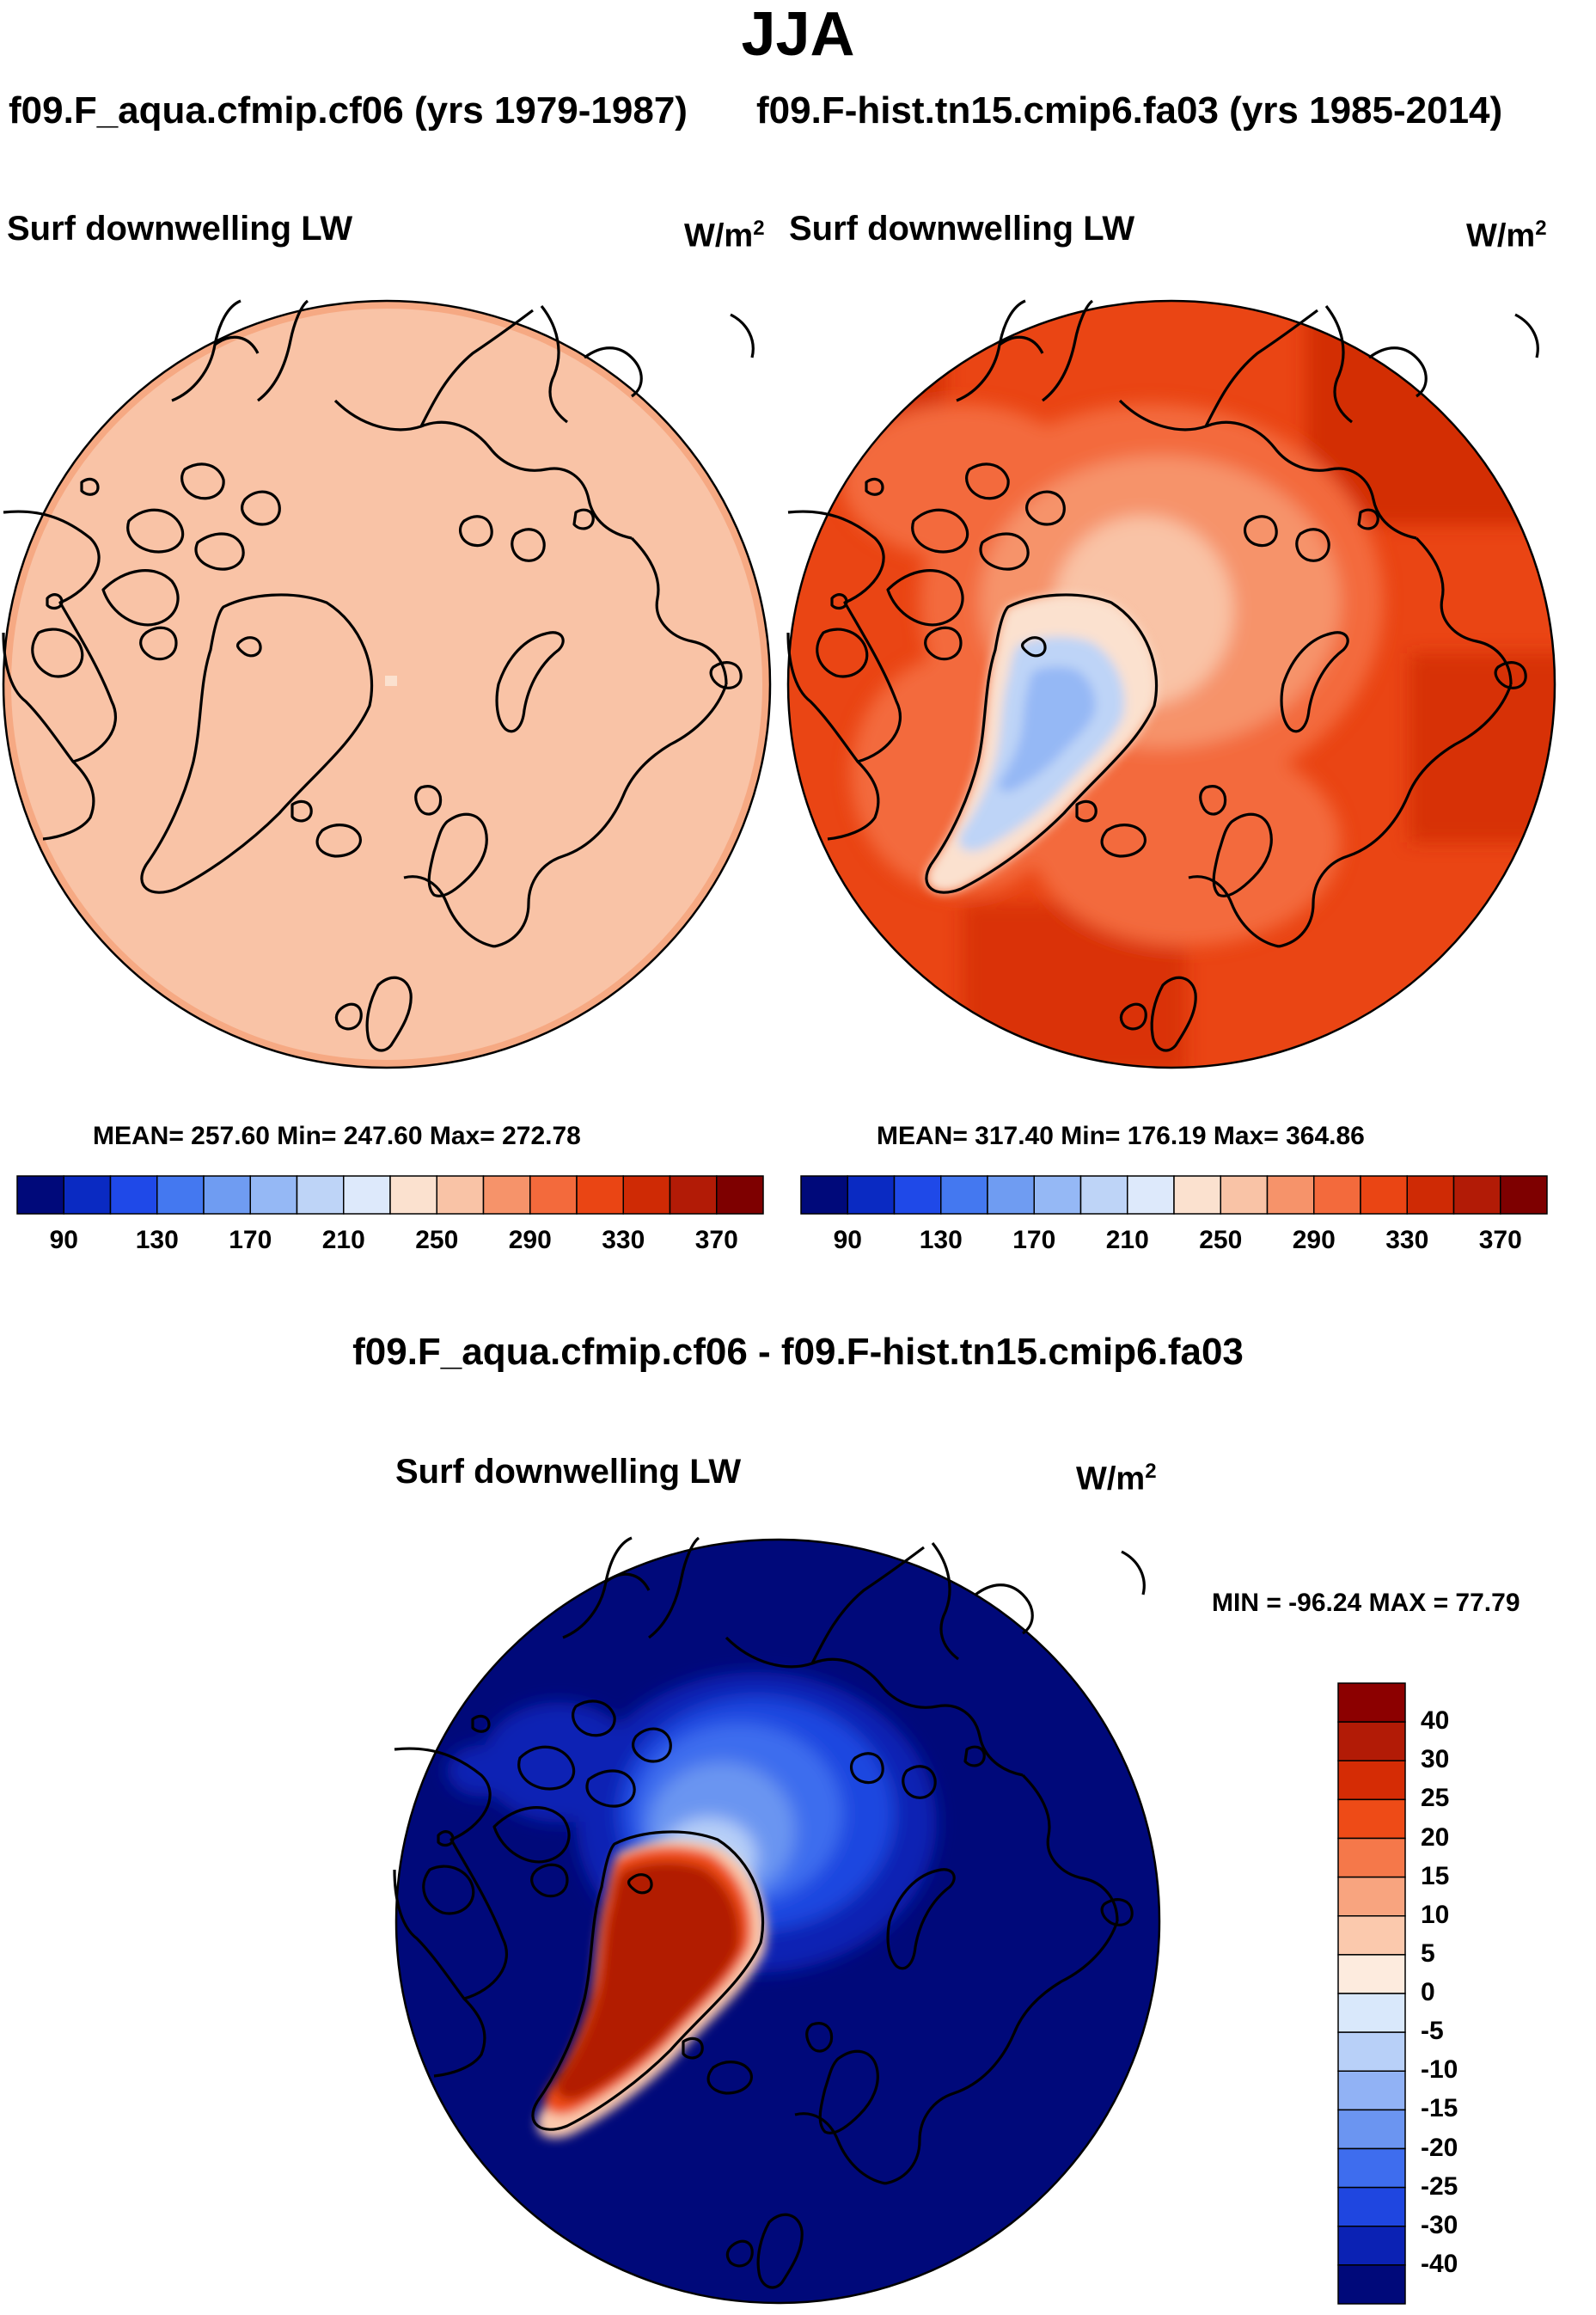 The image size is (1596, 2315). I want to click on panel-2-units: W/m2, so click(1506, 235).